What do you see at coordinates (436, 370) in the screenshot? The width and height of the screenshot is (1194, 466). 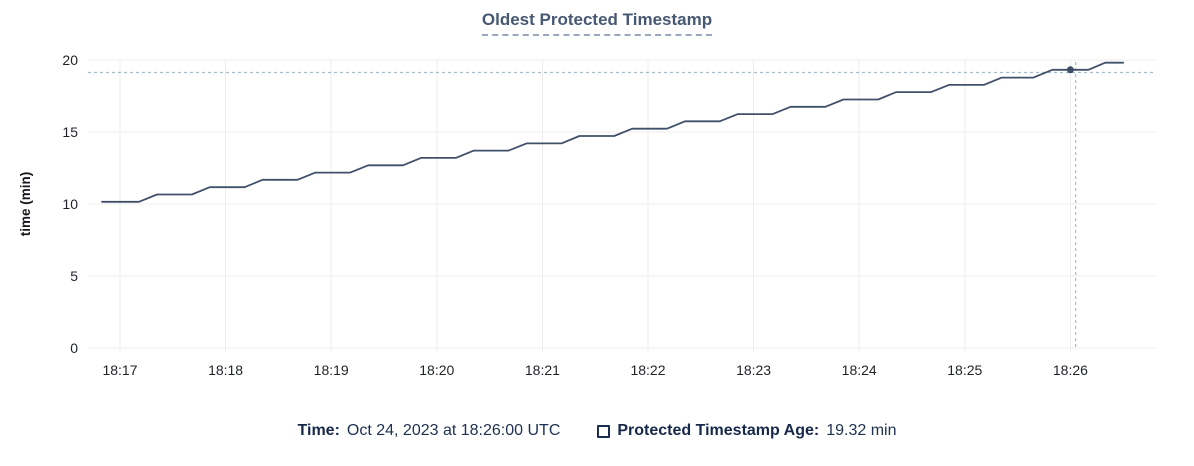 I see `x-tick-label: 18:20` at bounding box center [436, 370].